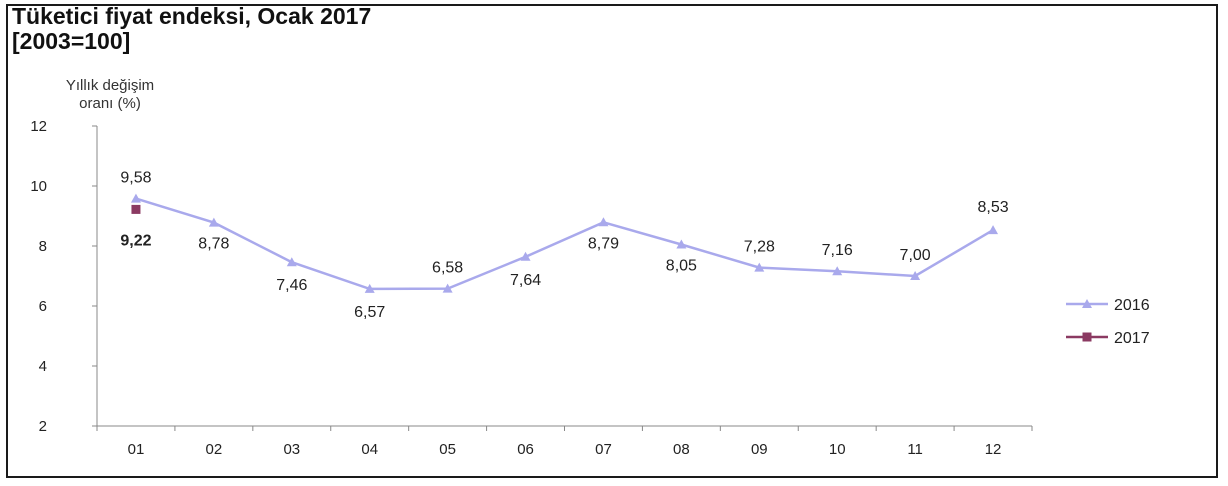  I want to click on data-label-2016: 8,53, so click(992, 207).